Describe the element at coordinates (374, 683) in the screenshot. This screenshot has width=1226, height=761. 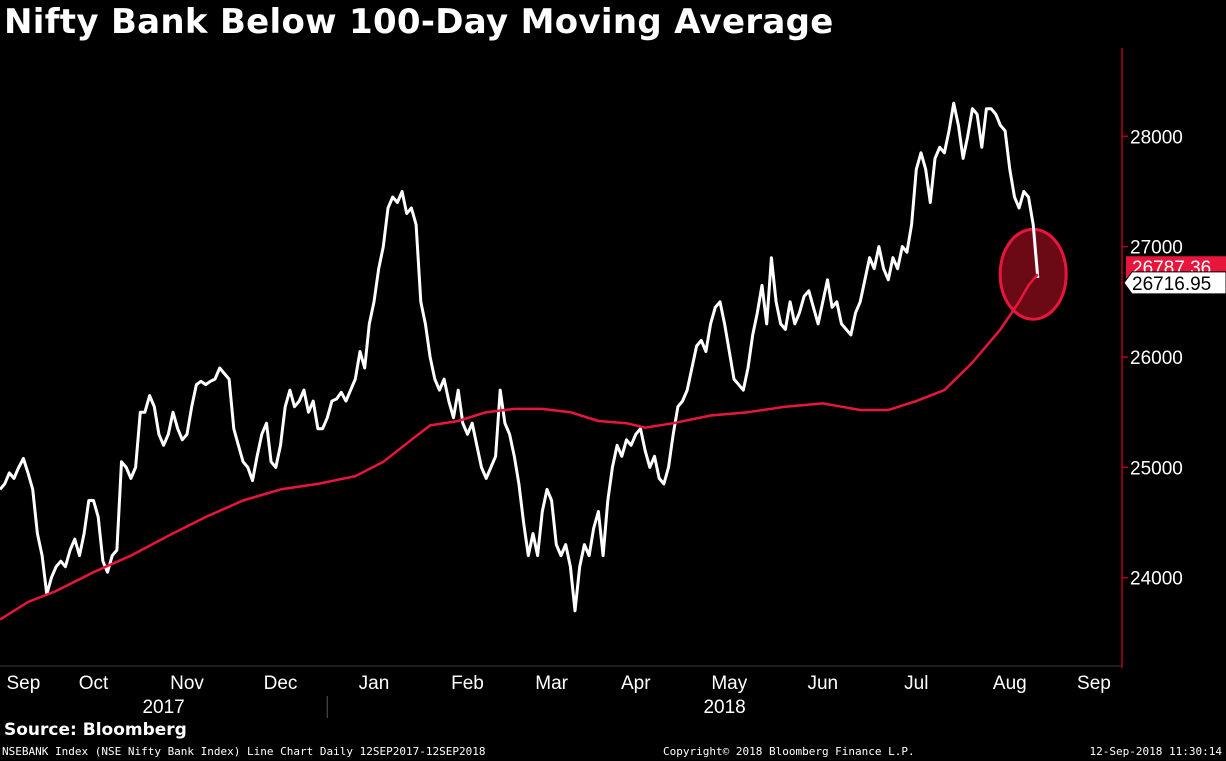
I see `x-tick-label: Jan` at that location.